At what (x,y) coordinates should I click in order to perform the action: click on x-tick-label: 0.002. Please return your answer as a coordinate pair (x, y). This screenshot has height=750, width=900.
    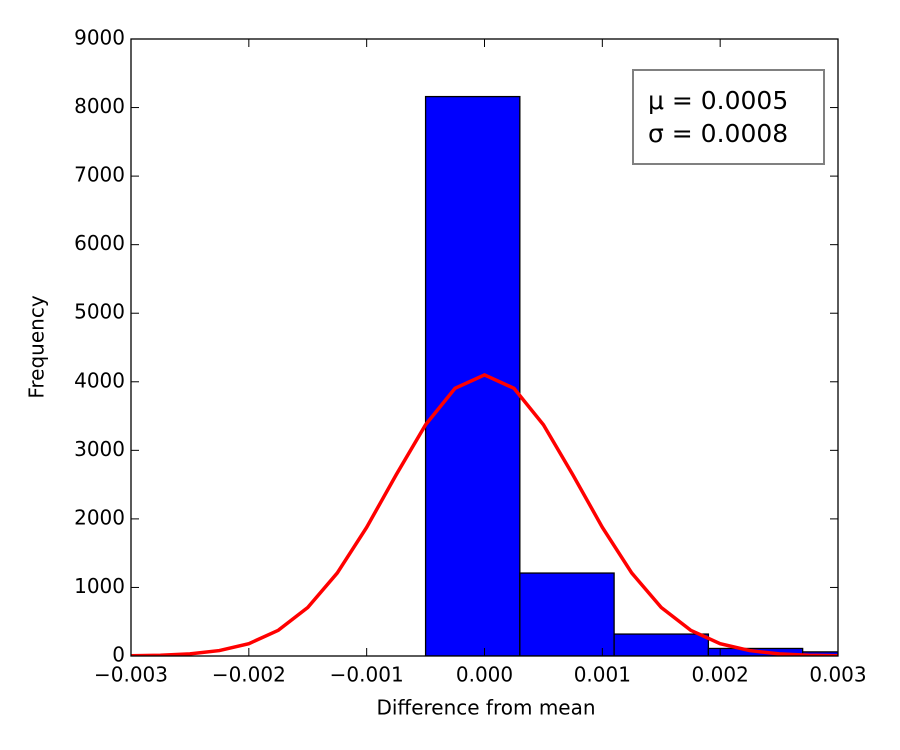
    Looking at the image, I should click on (720, 675).